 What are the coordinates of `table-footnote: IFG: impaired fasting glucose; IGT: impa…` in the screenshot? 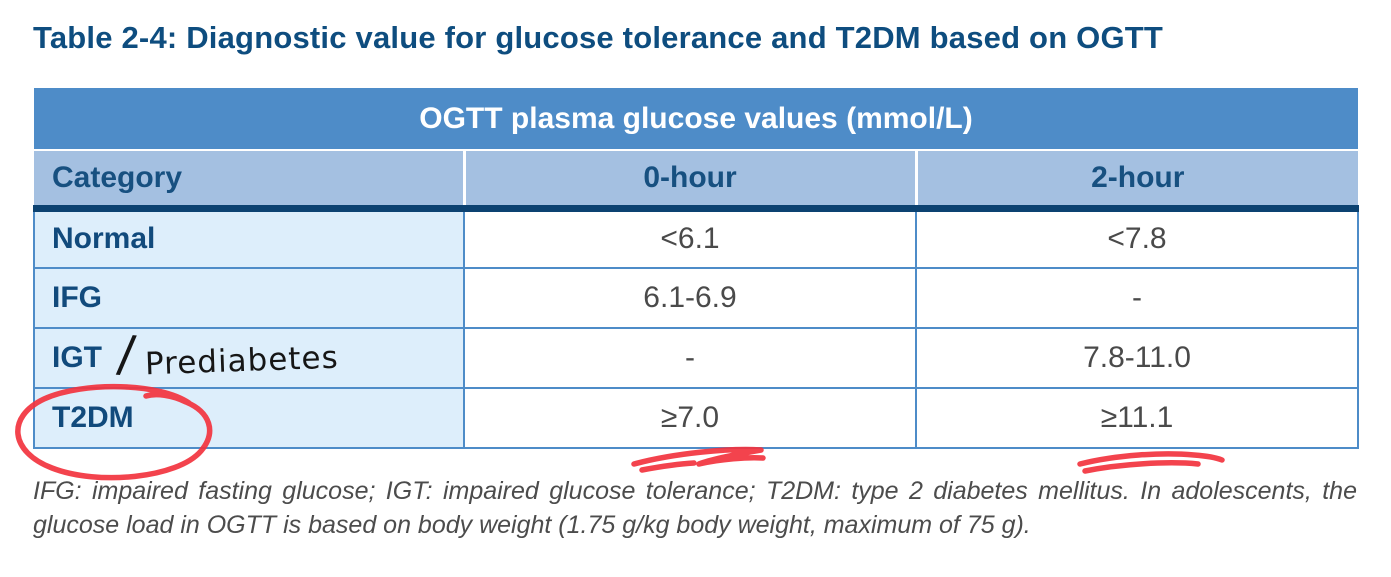 It's located at (695, 508).